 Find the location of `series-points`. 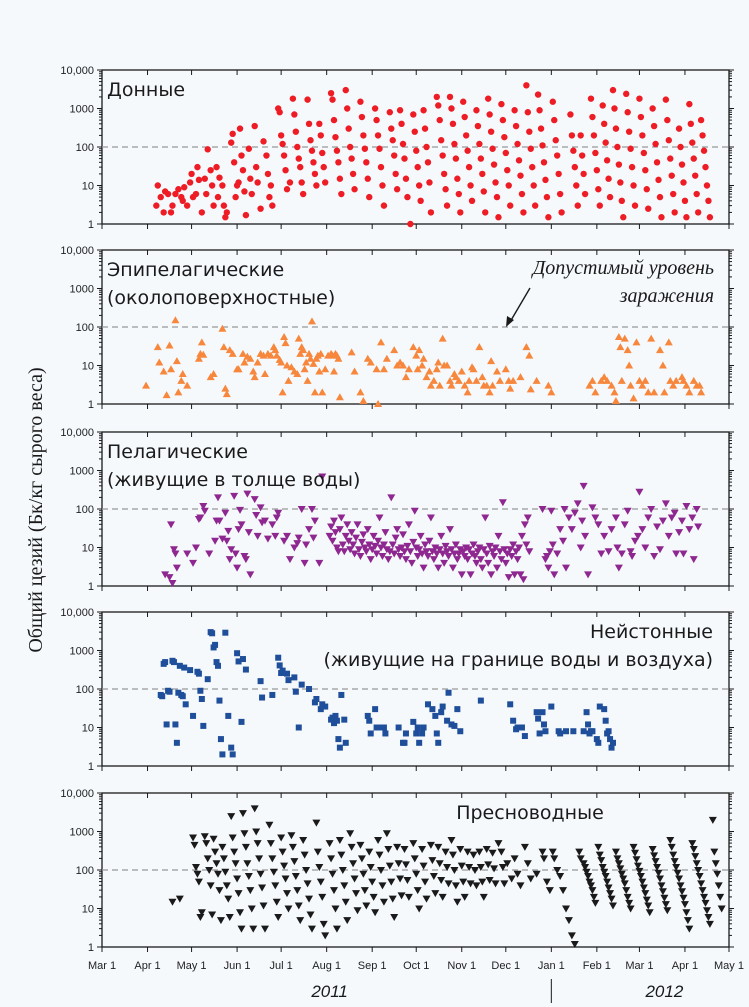

series-points is located at coordinates (433, 155).